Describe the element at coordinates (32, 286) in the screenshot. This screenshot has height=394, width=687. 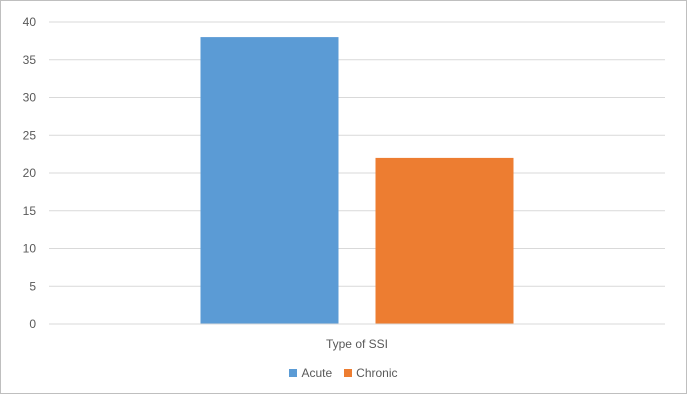
I see `y-tick-label: 5` at that location.